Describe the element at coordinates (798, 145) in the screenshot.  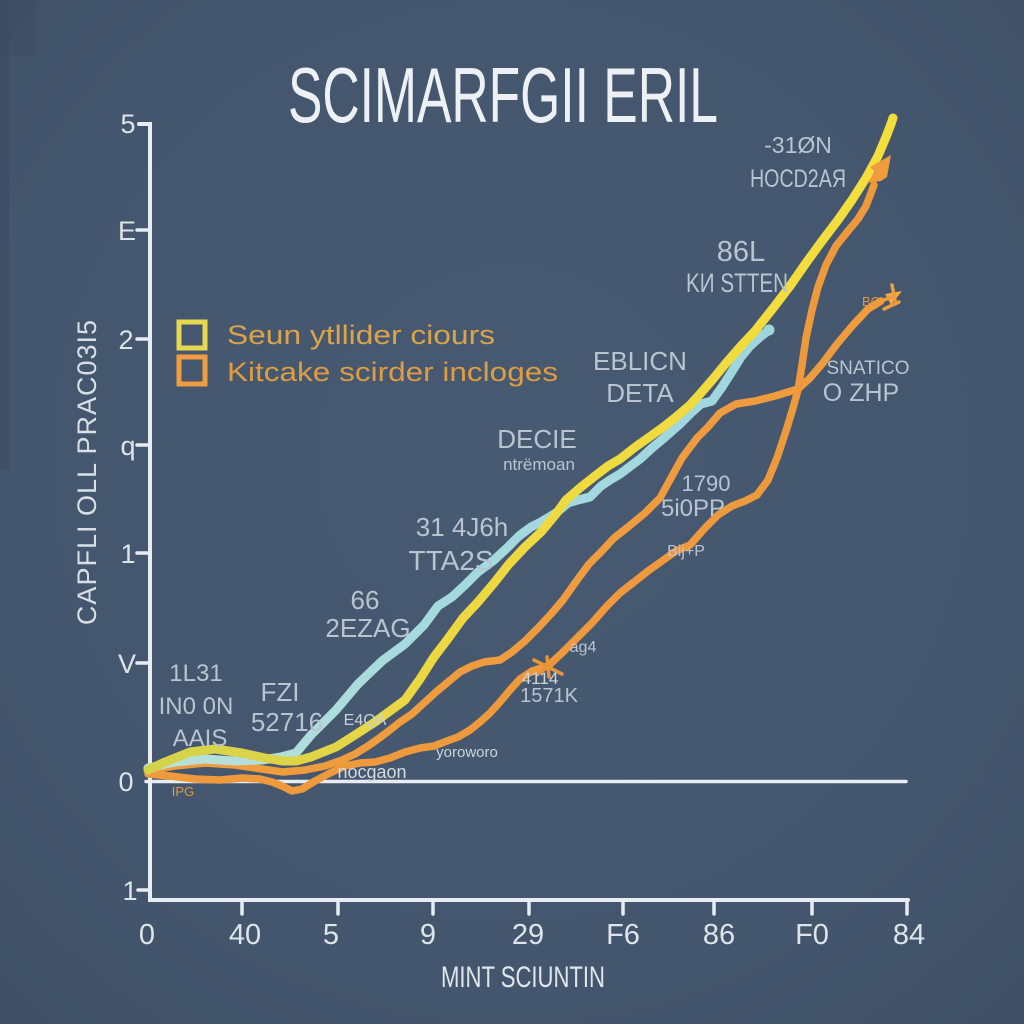
I see `svg-text: -31ØN` at that location.